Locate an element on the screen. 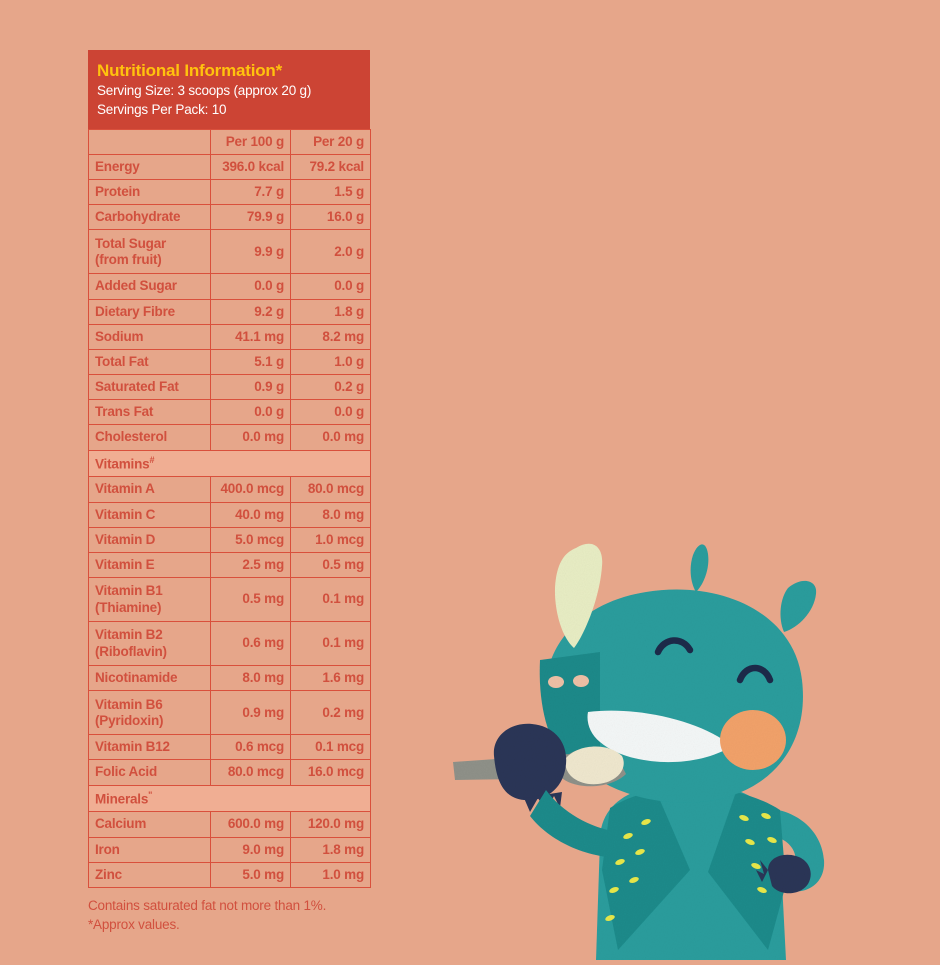  nutrient-value-per-20g: 8.2 mg is located at coordinates (330, 336).